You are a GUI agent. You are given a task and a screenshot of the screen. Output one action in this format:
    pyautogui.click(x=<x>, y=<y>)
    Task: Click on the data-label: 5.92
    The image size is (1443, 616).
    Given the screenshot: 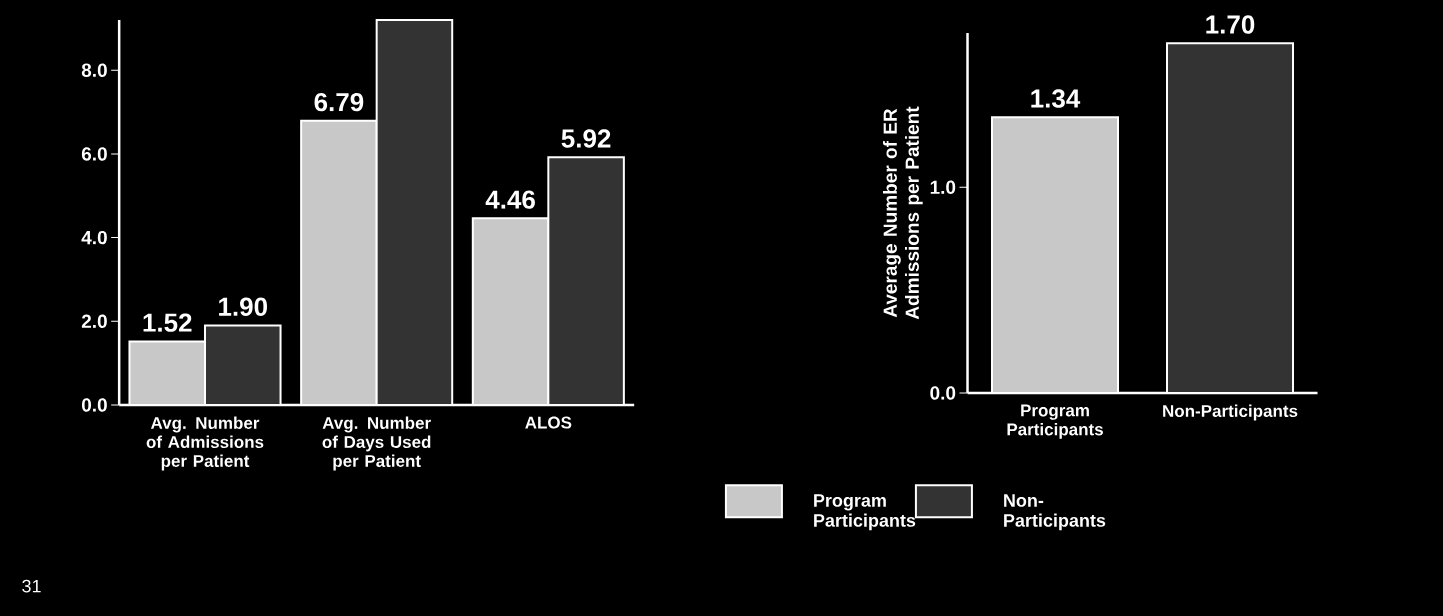 What is the action you would take?
    pyautogui.click(x=586, y=138)
    